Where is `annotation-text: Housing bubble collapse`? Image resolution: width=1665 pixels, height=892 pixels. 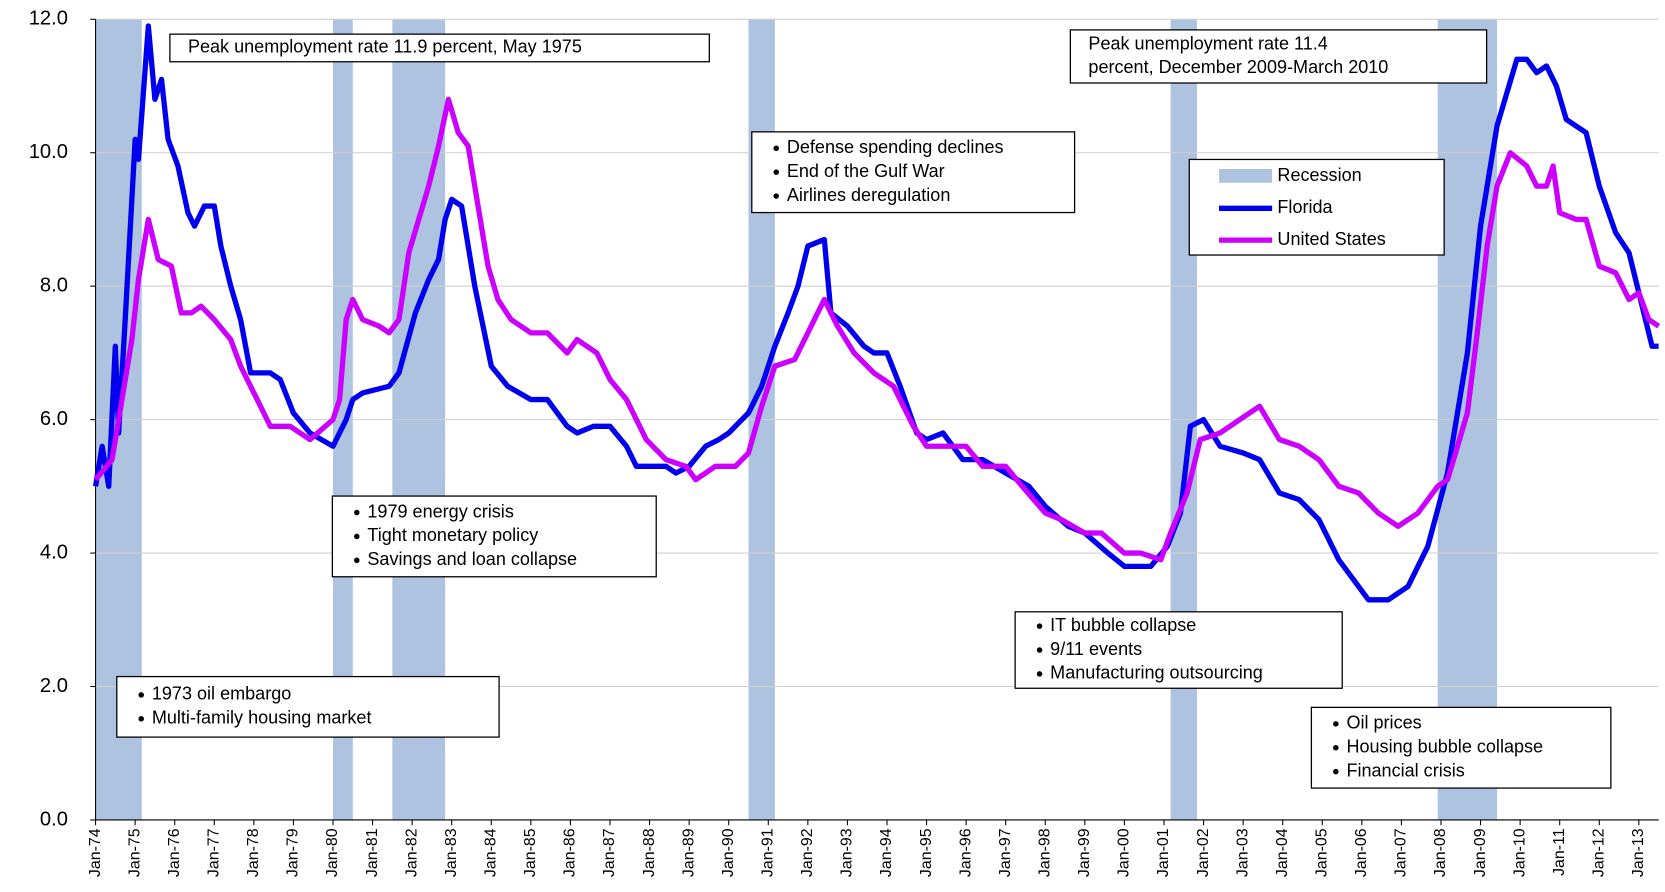
annotation-text: Housing bubble collapse is located at coordinates (1444, 746).